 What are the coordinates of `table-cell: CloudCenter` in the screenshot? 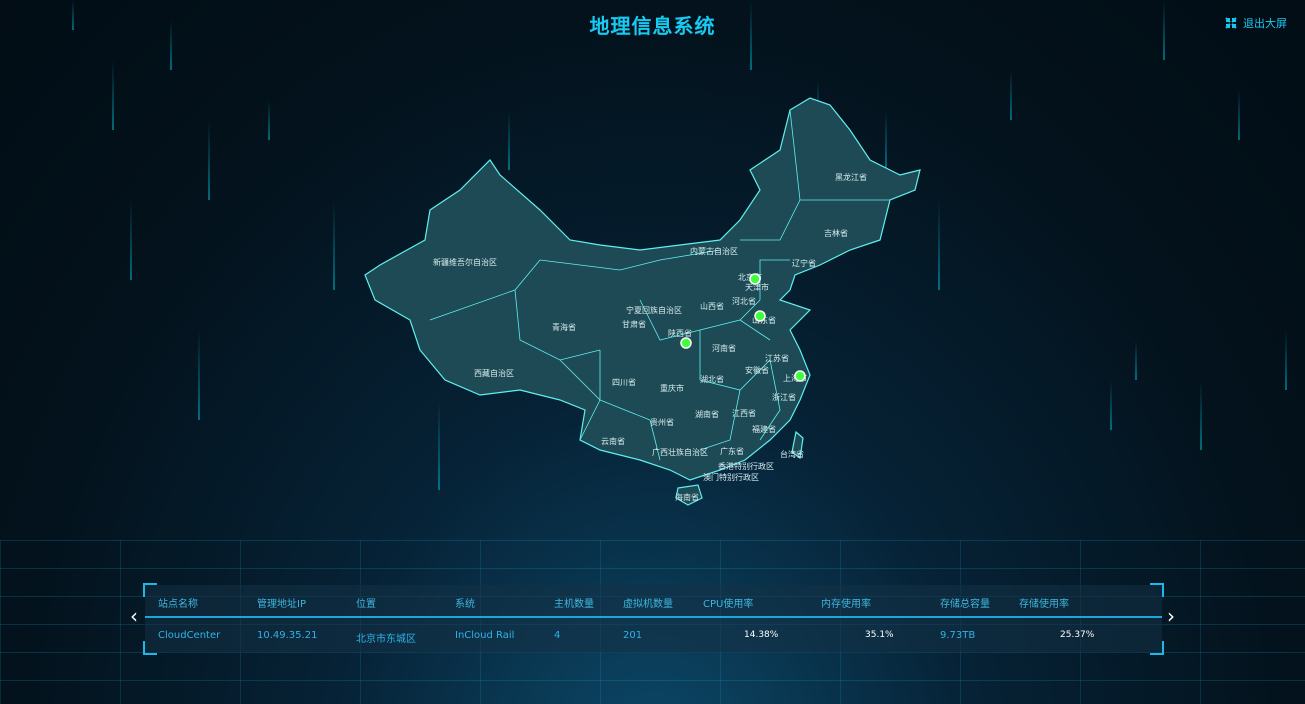 It's located at (189, 635).